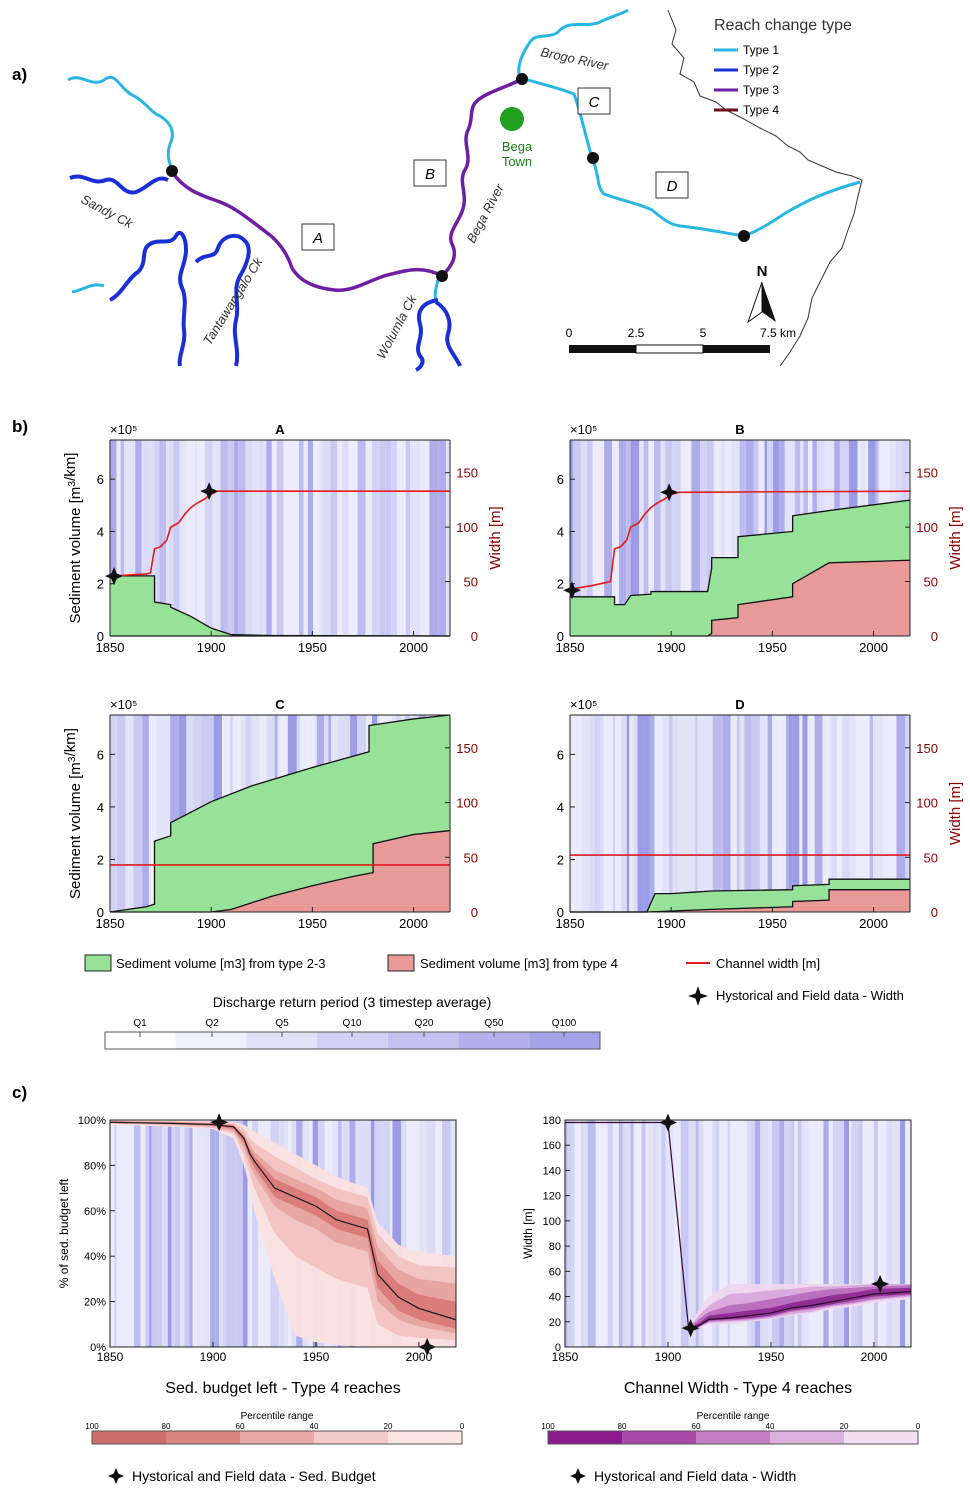  What do you see at coordinates (761, 90) in the screenshot?
I see `map-legend-label-3: Type 3` at bounding box center [761, 90].